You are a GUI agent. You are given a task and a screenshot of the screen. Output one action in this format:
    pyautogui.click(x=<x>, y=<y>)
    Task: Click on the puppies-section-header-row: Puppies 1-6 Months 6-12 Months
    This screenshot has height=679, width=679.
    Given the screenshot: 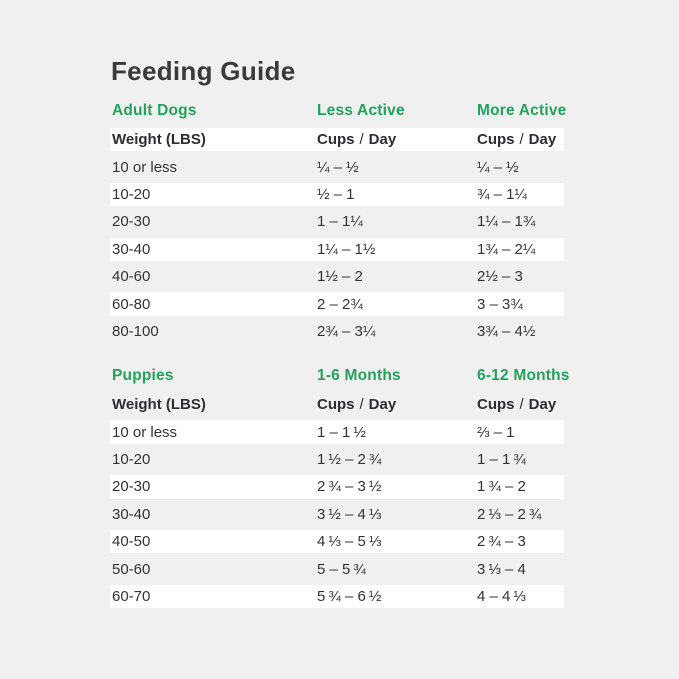 What is the action you would take?
    pyautogui.click(x=339, y=379)
    